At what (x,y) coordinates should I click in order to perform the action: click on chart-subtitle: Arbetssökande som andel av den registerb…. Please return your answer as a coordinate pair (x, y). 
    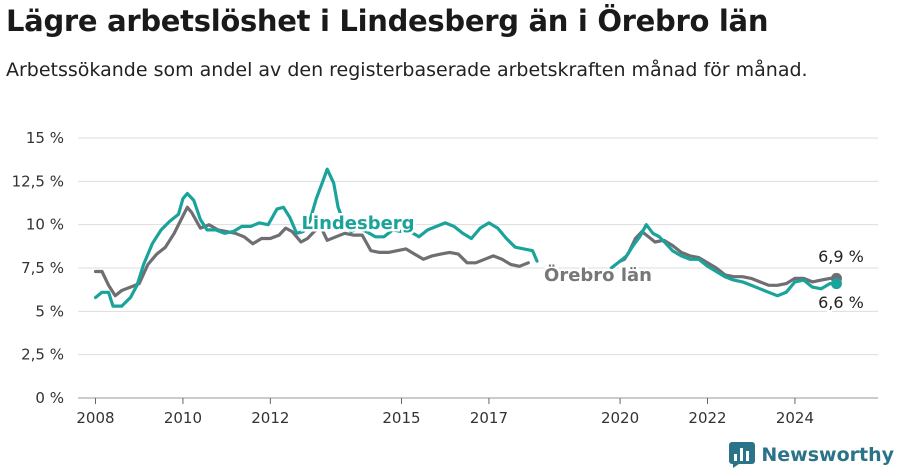
    Looking at the image, I should click on (407, 70).